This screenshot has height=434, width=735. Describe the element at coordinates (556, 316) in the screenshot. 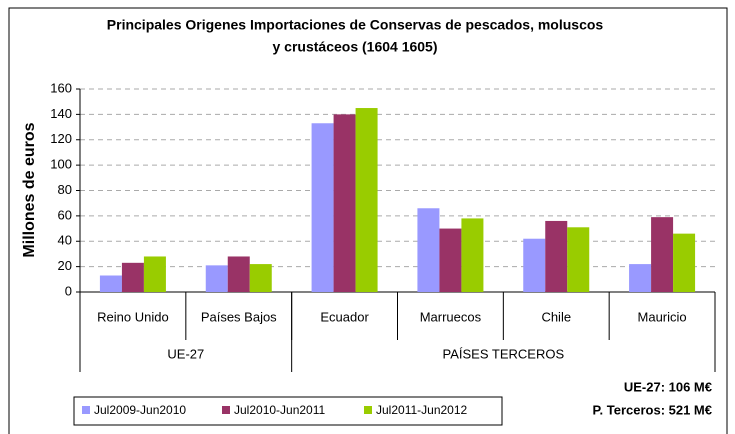

I see `x-tick-label: Chile` at that location.